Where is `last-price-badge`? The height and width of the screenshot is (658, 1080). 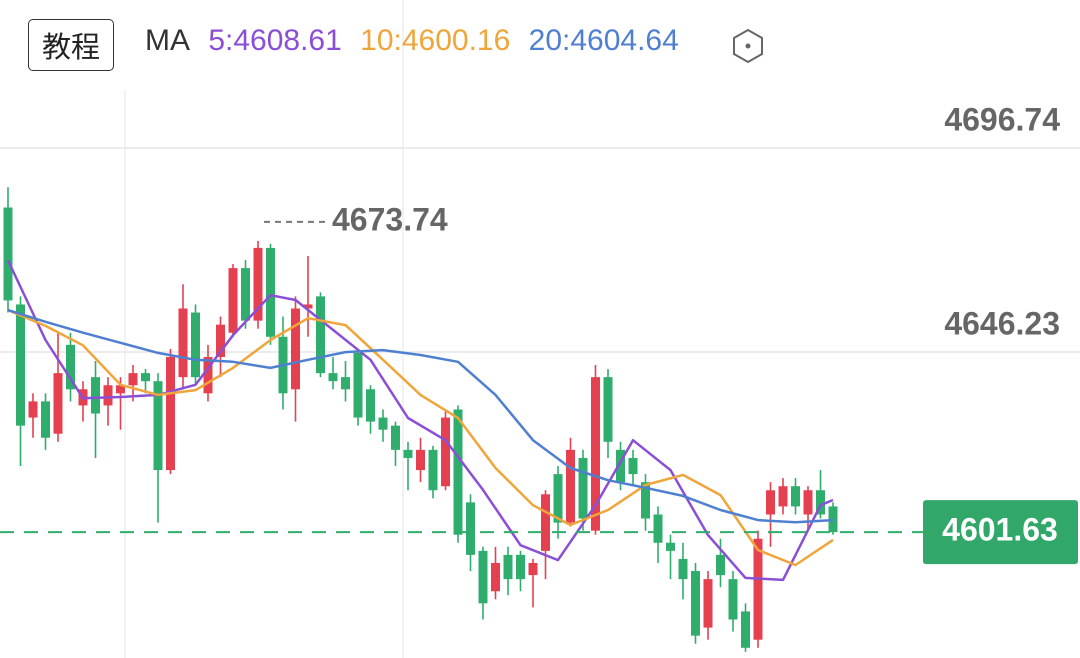
last-price-badge is located at coordinates (1000, 532).